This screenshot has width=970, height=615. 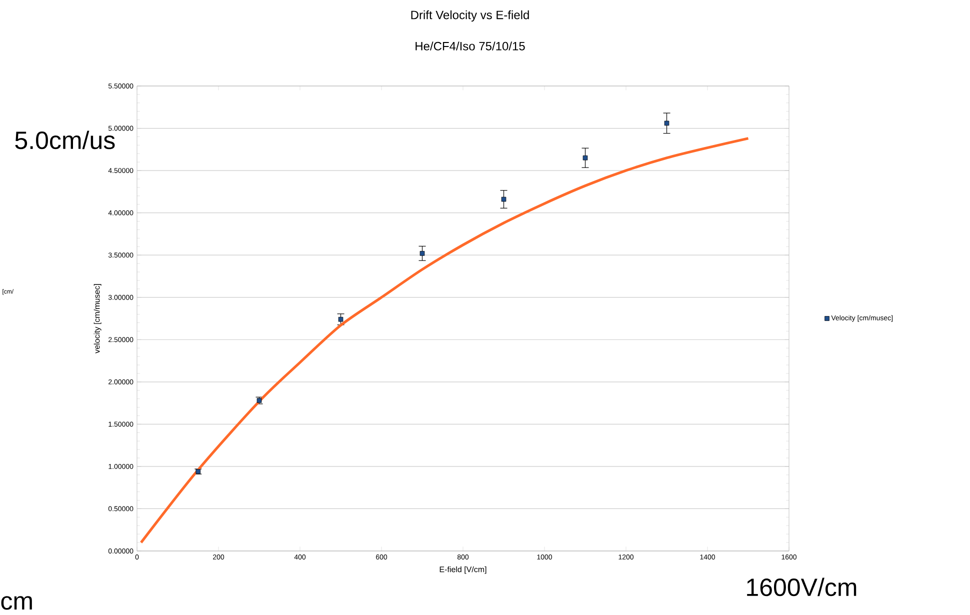 I want to click on y-axis-title: velocity [cm/musec], so click(x=98, y=319).